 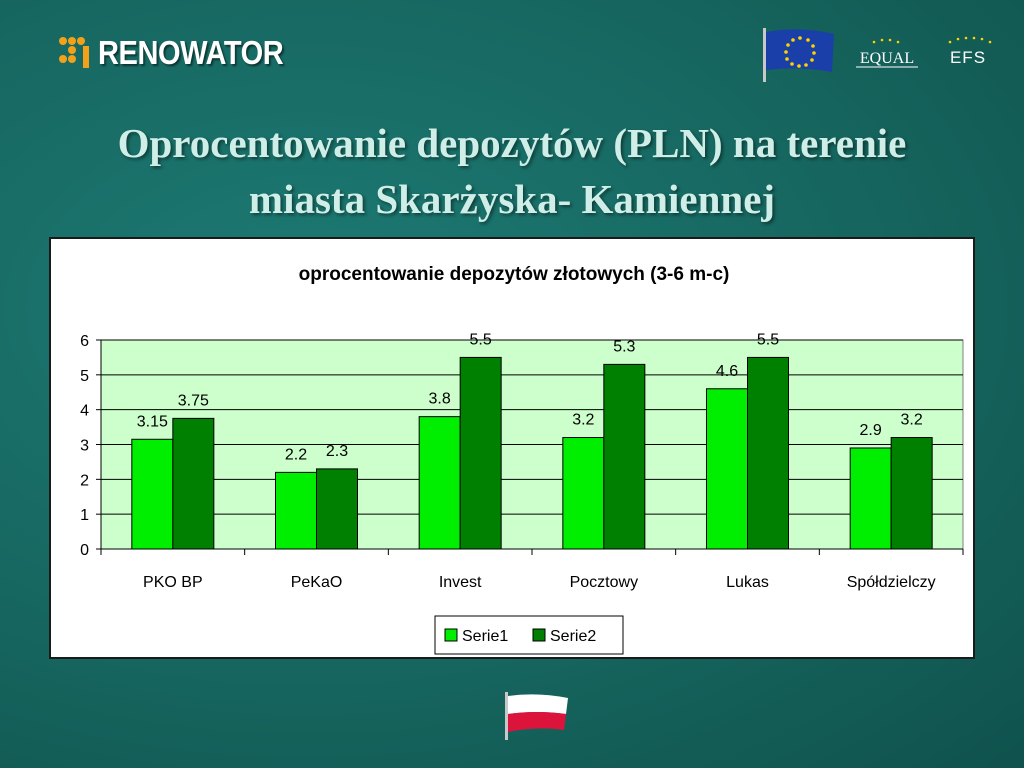 I want to click on legend, so click(x=529, y=635).